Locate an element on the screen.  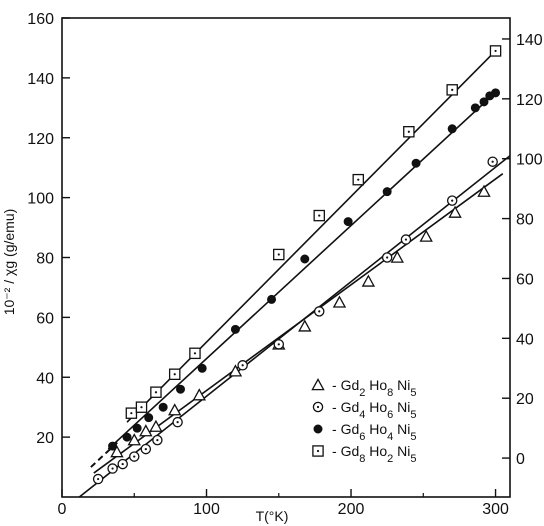
y-left-tick-label: 140 is located at coordinates (40, 79).